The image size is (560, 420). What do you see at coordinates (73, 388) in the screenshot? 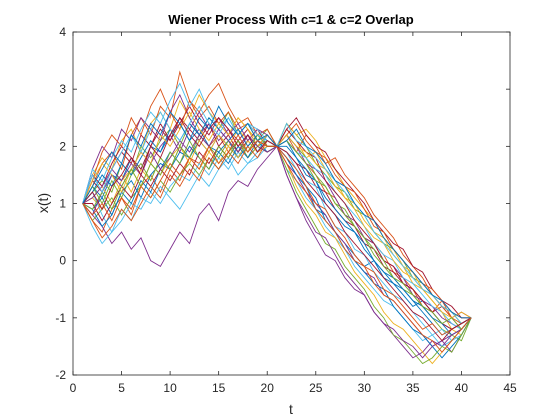
I see `x-tick-label: 0` at bounding box center [73, 388].